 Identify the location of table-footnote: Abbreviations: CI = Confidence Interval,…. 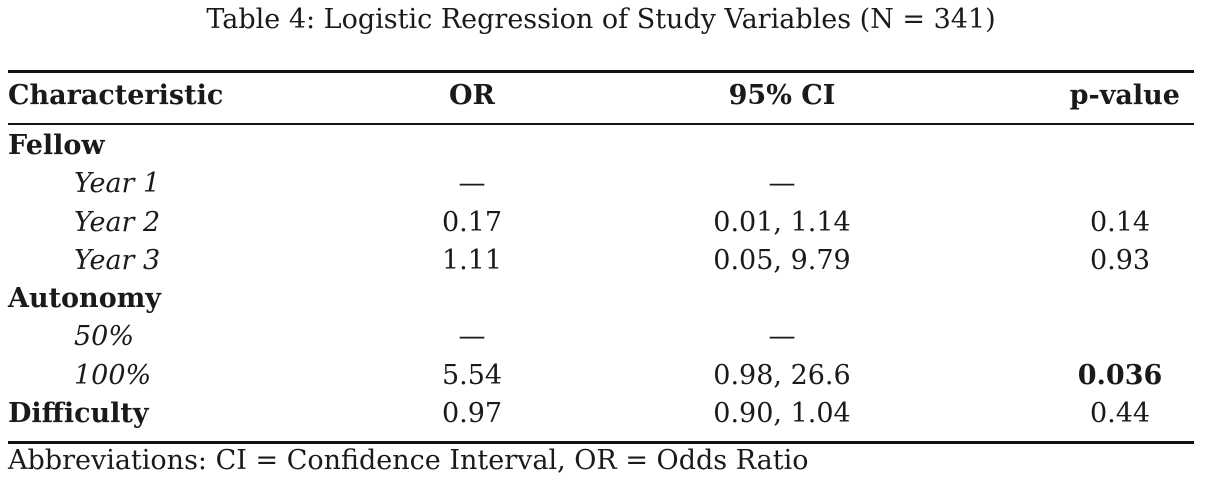
(408, 460).